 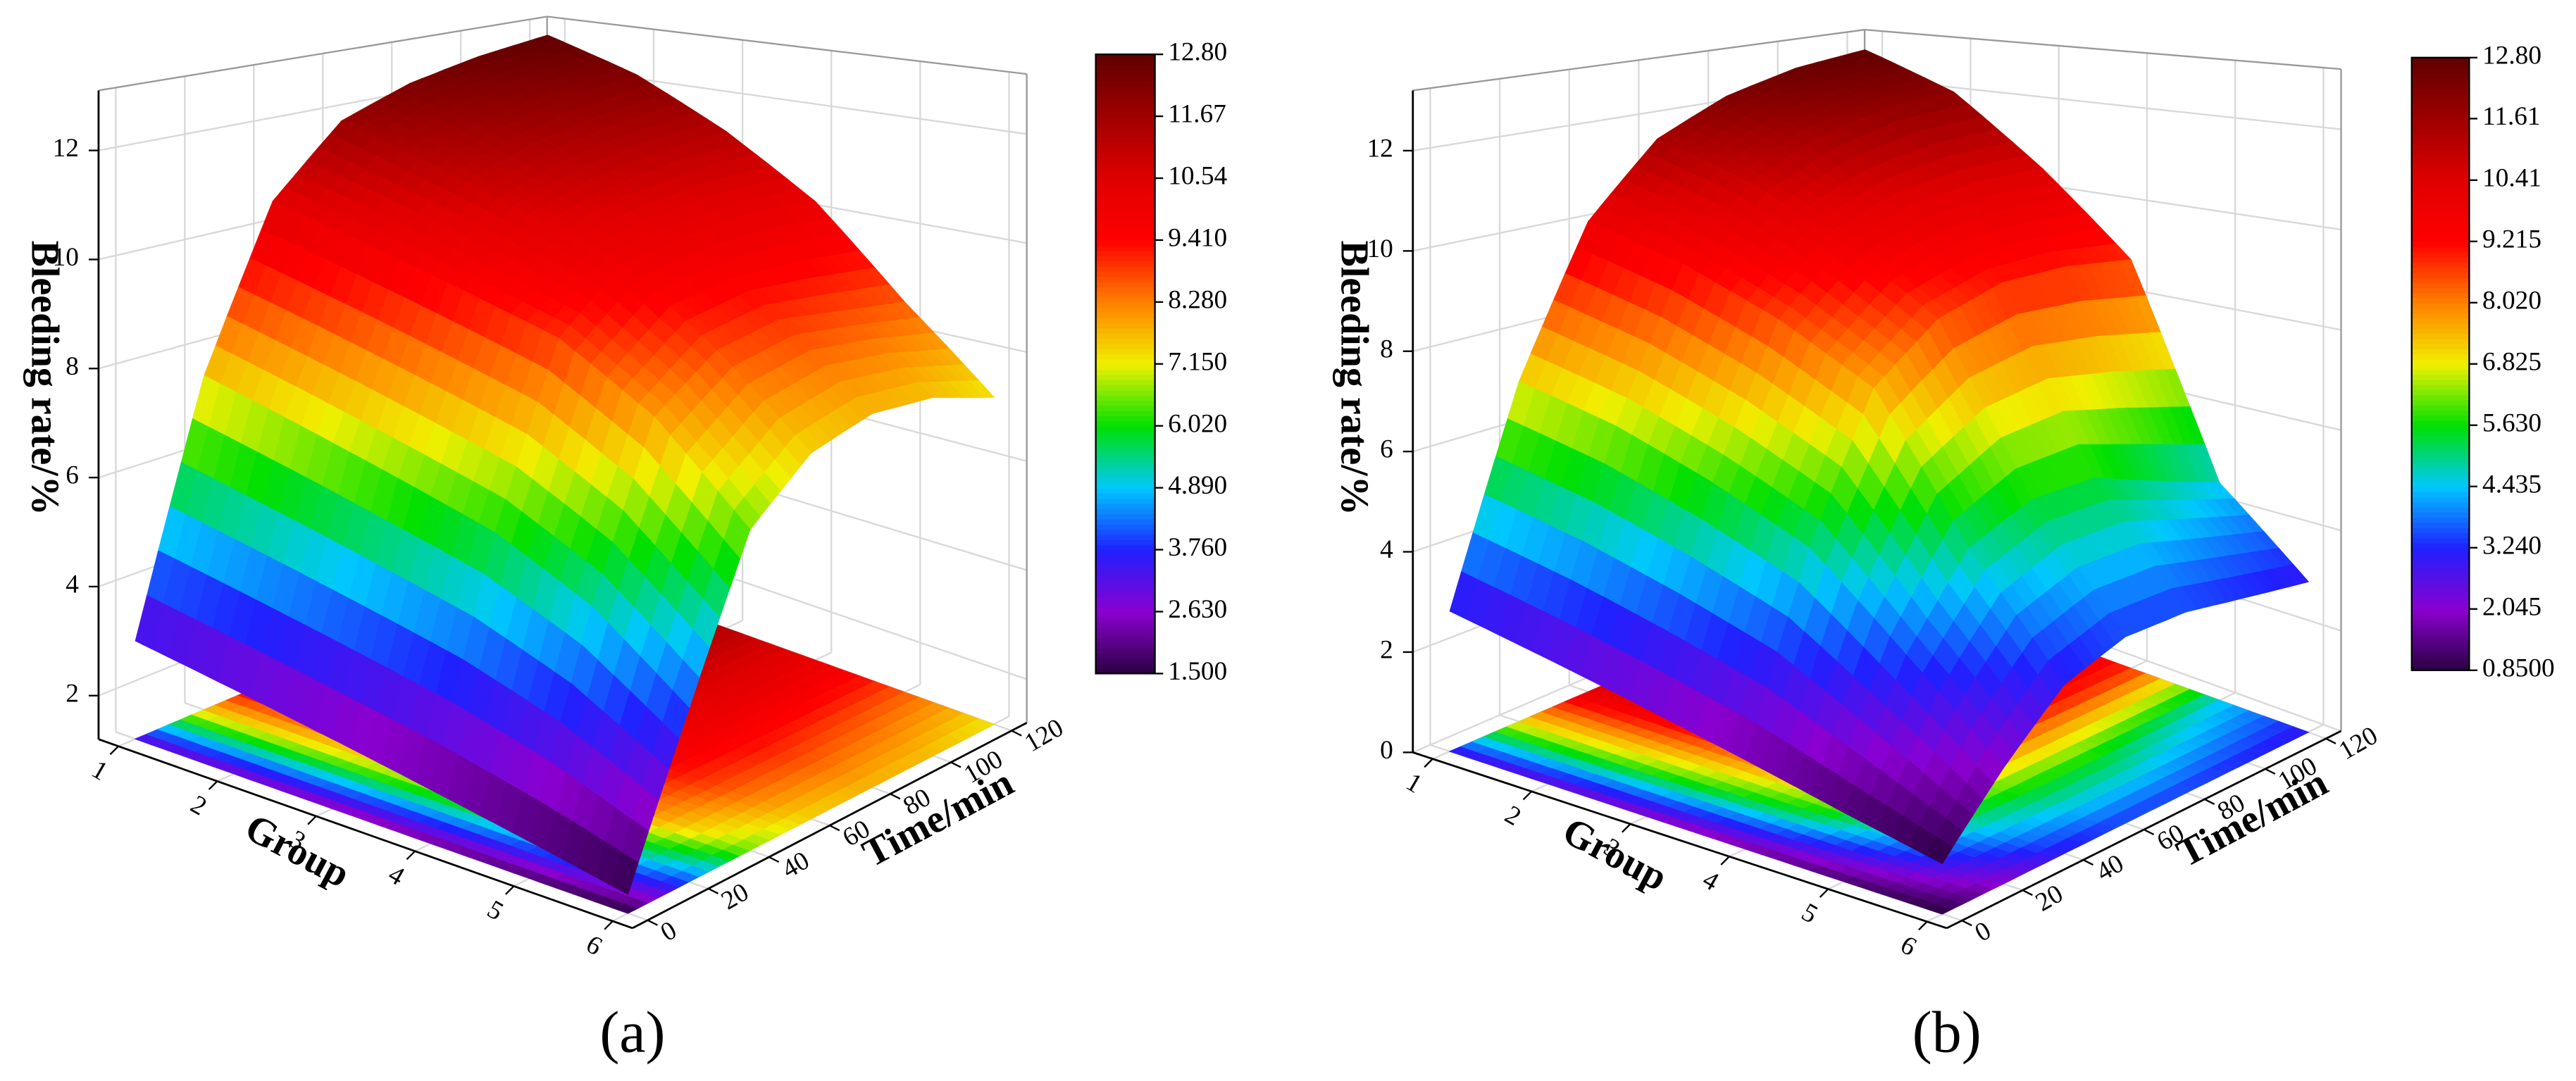 I want to click on z-tick-label: 6, so click(x=1386, y=449).